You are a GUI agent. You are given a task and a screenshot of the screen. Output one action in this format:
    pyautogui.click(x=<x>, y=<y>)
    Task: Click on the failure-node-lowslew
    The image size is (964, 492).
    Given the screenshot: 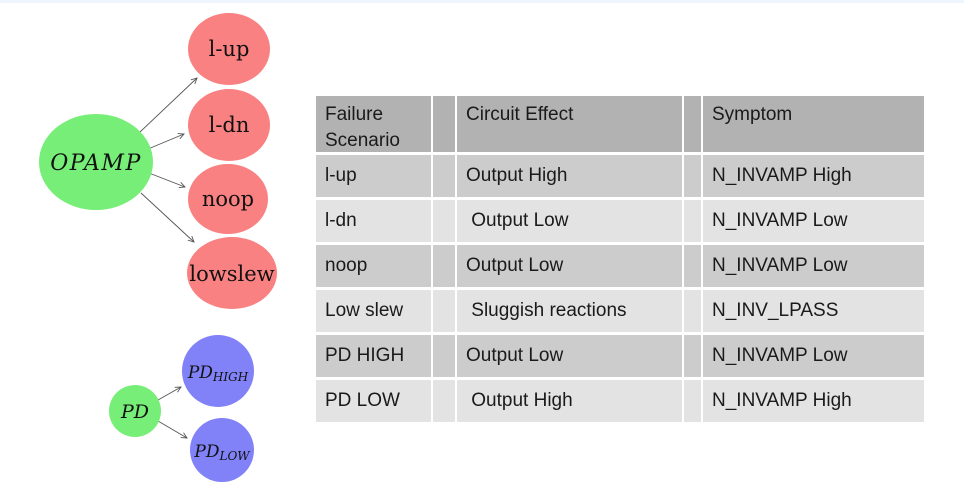 What is the action you would take?
    pyautogui.click(x=232, y=273)
    